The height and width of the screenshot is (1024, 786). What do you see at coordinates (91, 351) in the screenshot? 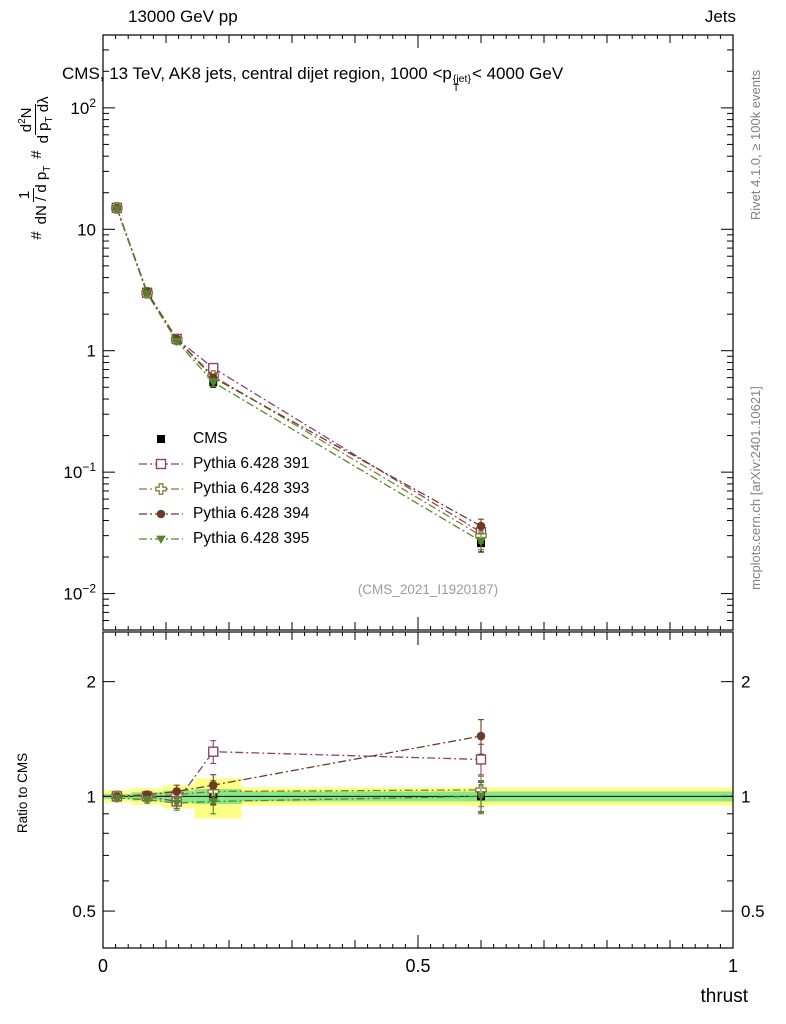
I see `y-tick-label: 1` at bounding box center [91, 351].